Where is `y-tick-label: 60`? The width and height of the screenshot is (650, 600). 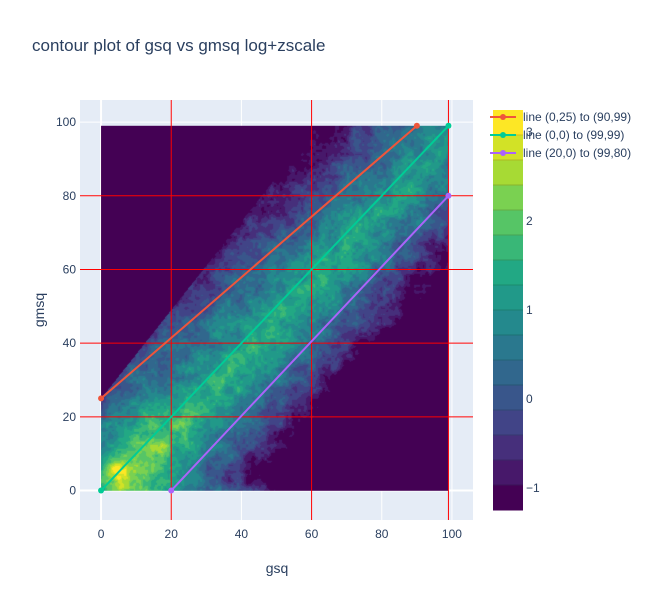
y-tick-label: 60 is located at coordinates (70, 269).